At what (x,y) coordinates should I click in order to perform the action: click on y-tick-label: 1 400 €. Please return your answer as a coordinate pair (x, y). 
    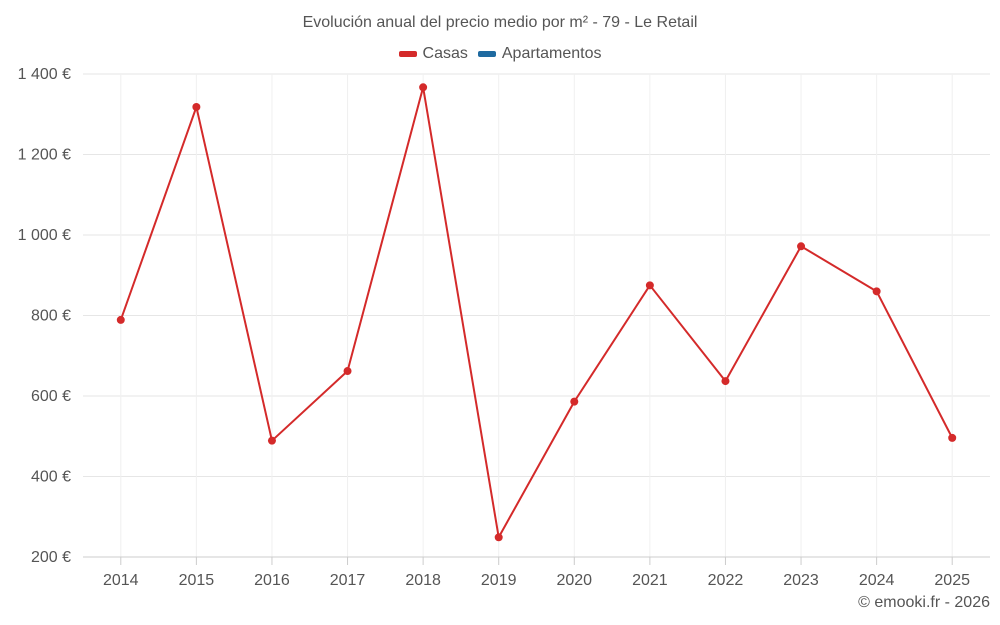
    Looking at the image, I should click on (44, 74).